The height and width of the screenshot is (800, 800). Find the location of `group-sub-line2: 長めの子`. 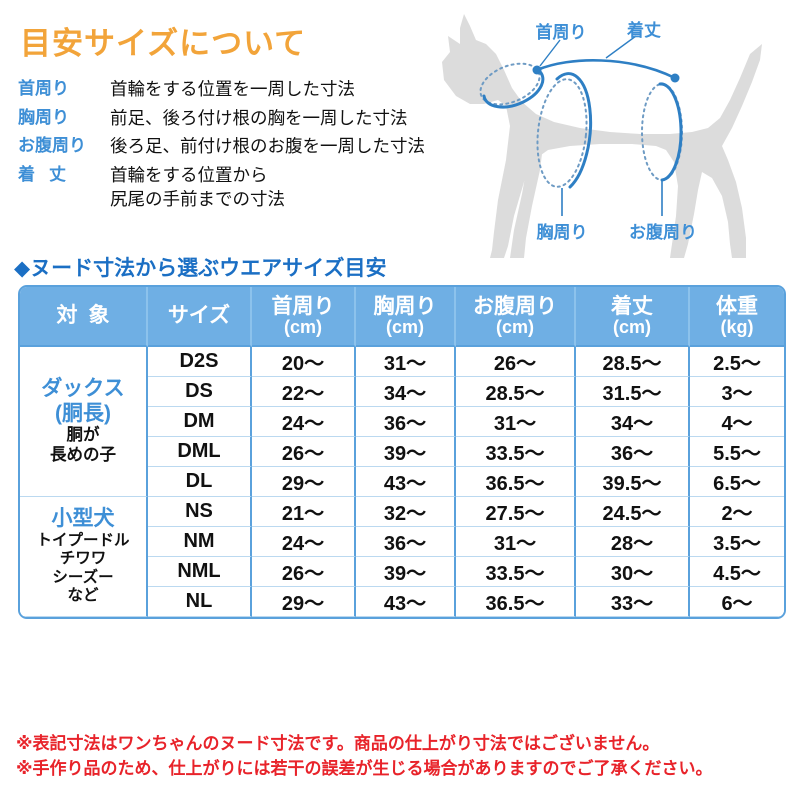

group-sub-line2: 長めの子 is located at coordinates (83, 455).